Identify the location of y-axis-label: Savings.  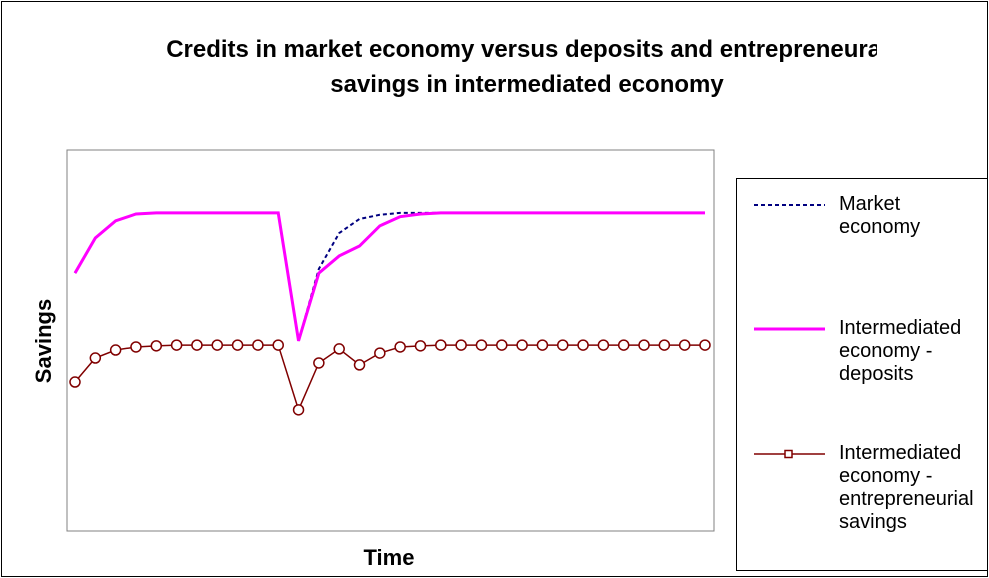
(43, 341).